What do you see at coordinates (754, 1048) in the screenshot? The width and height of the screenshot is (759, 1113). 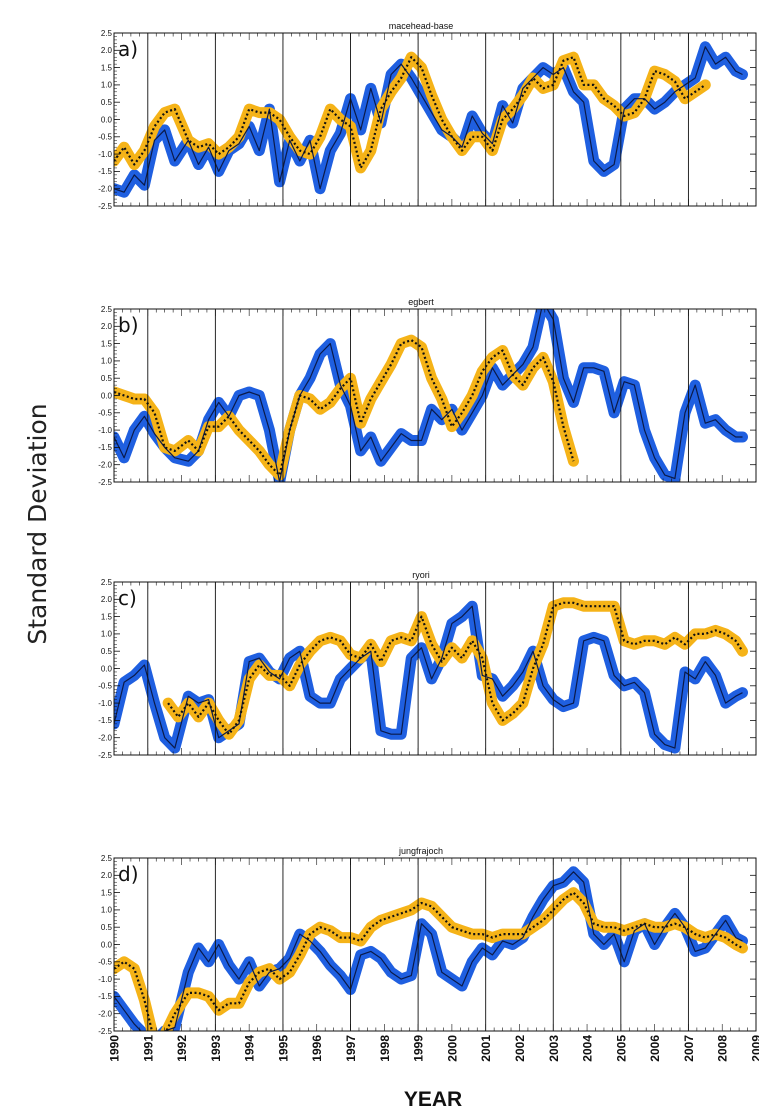 I see `x-tick-label: 2009` at bounding box center [754, 1048].